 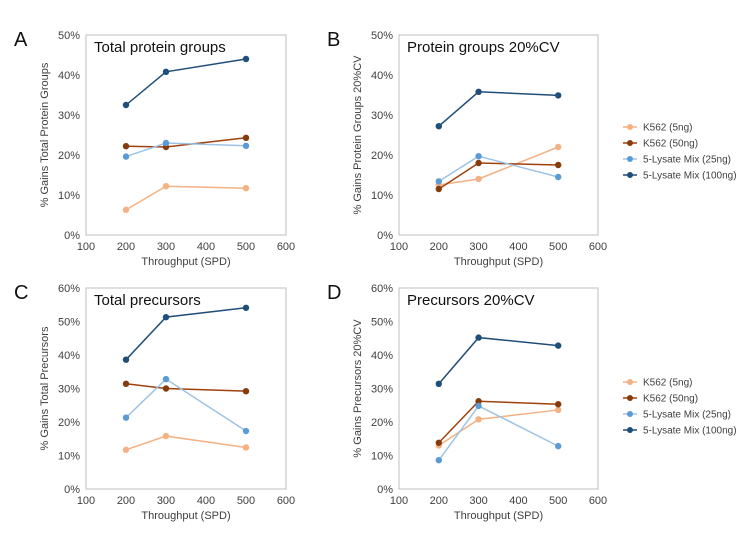 What do you see at coordinates (334, 293) in the screenshot?
I see `panel-letter: D` at bounding box center [334, 293].